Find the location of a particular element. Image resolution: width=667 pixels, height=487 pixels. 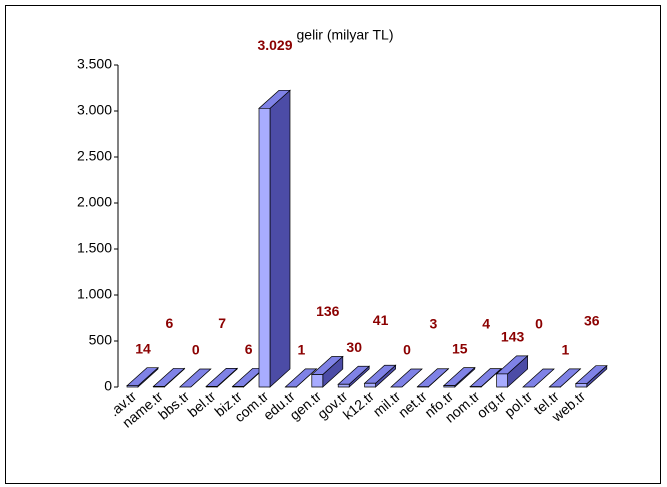

y-tick-label: 2.500 is located at coordinates (94, 156).